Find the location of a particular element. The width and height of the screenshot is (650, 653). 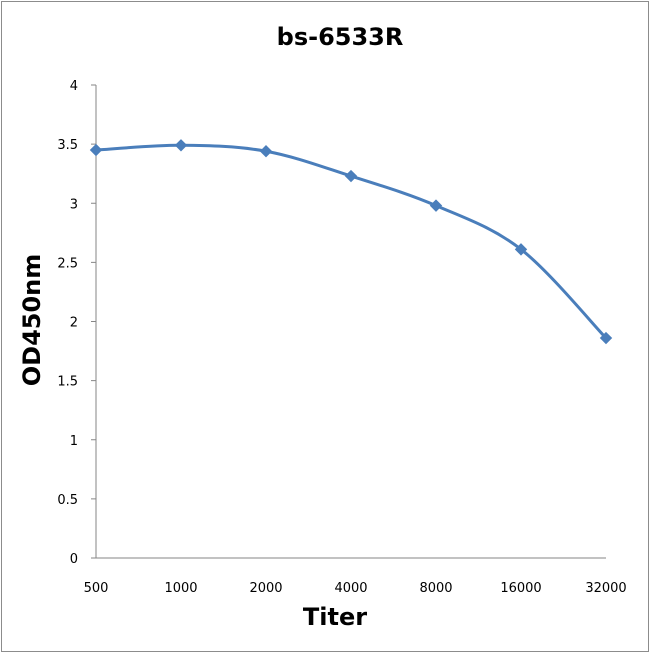

y-tick-label: 1.5 is located at coordinates (67, 382).